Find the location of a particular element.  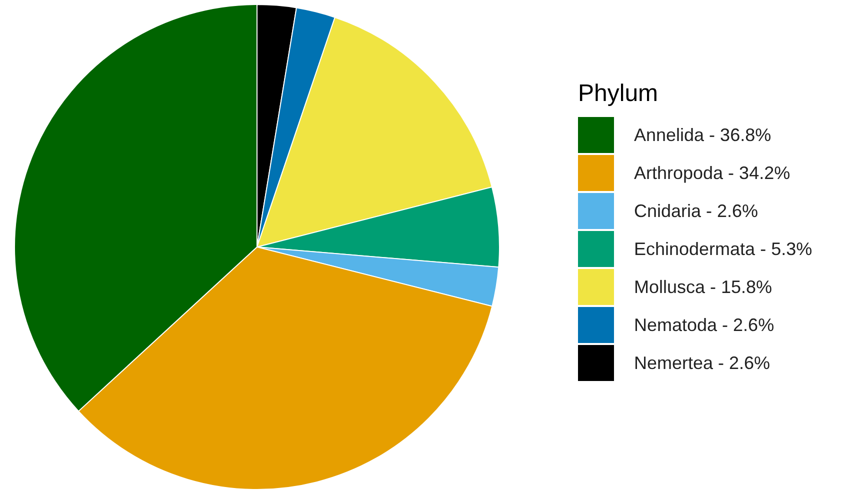

legend-label: Mollusca - 15.8% is located at coordinates (703, 287).